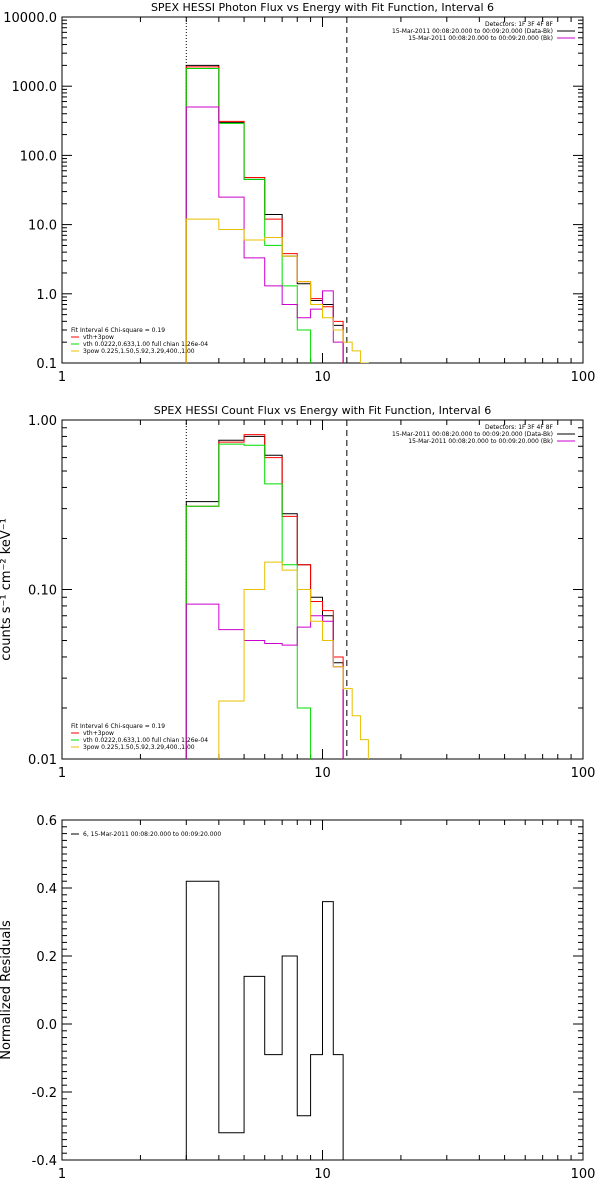  Describe the element at coordinates (42, 591) in the screenshot. I see `y-tick-label: 0.10` at that location.